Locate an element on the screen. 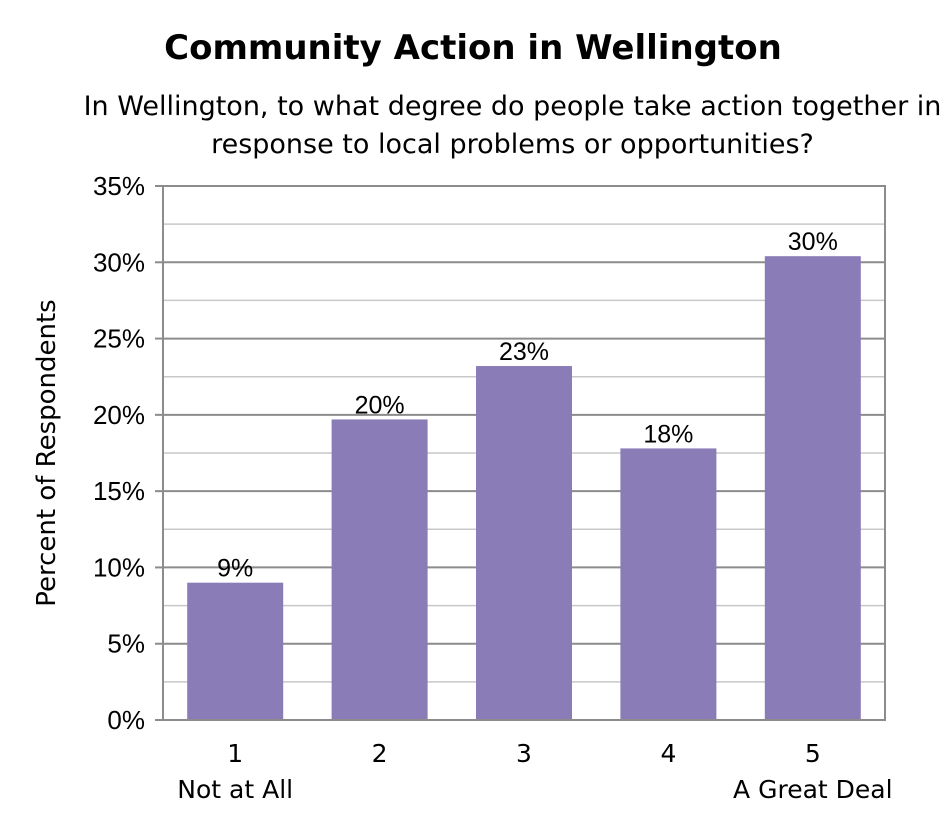 The image size is (945, 840). y-tick-label: 15% is located at coordinates (119, 491).